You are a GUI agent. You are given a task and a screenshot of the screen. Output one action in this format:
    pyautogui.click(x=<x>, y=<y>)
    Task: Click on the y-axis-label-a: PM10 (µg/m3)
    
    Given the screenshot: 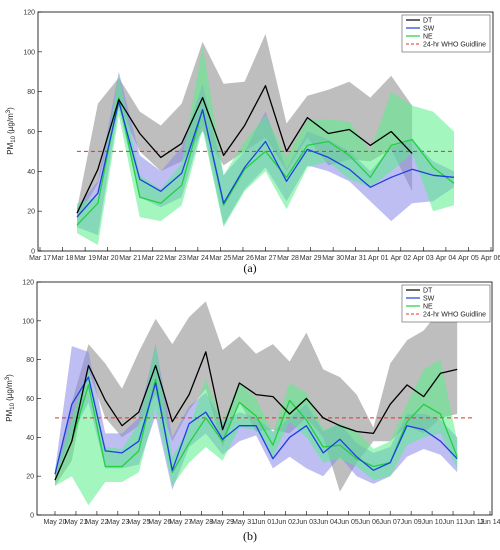 What is the action you would take?
    pyautogui.click(x=11, y=131)
    